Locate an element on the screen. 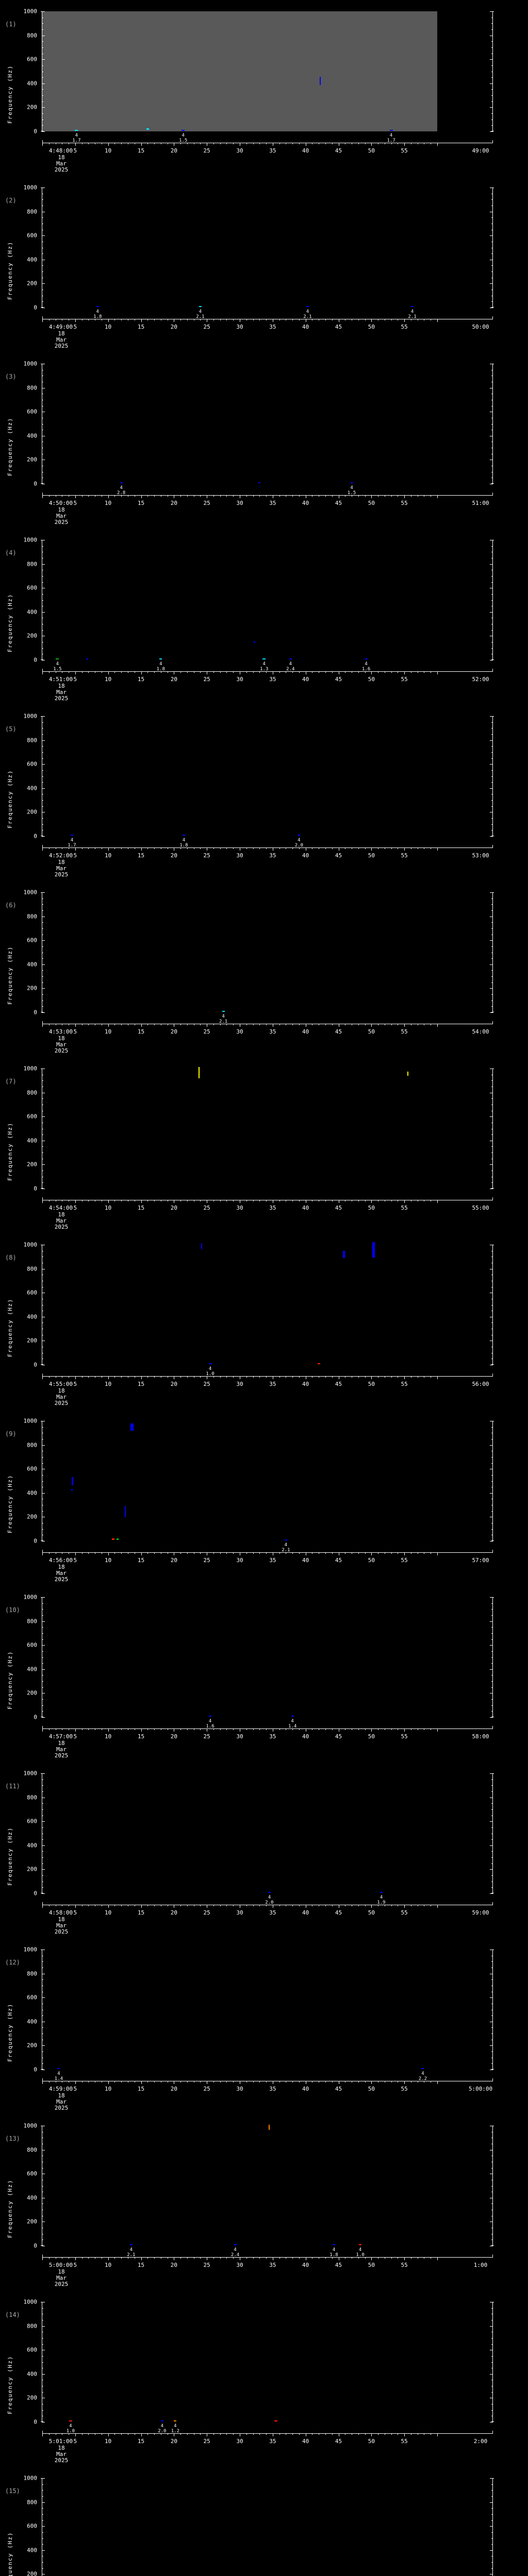  detection-label: 4 2.0 is located at coordinates (269, 1900).